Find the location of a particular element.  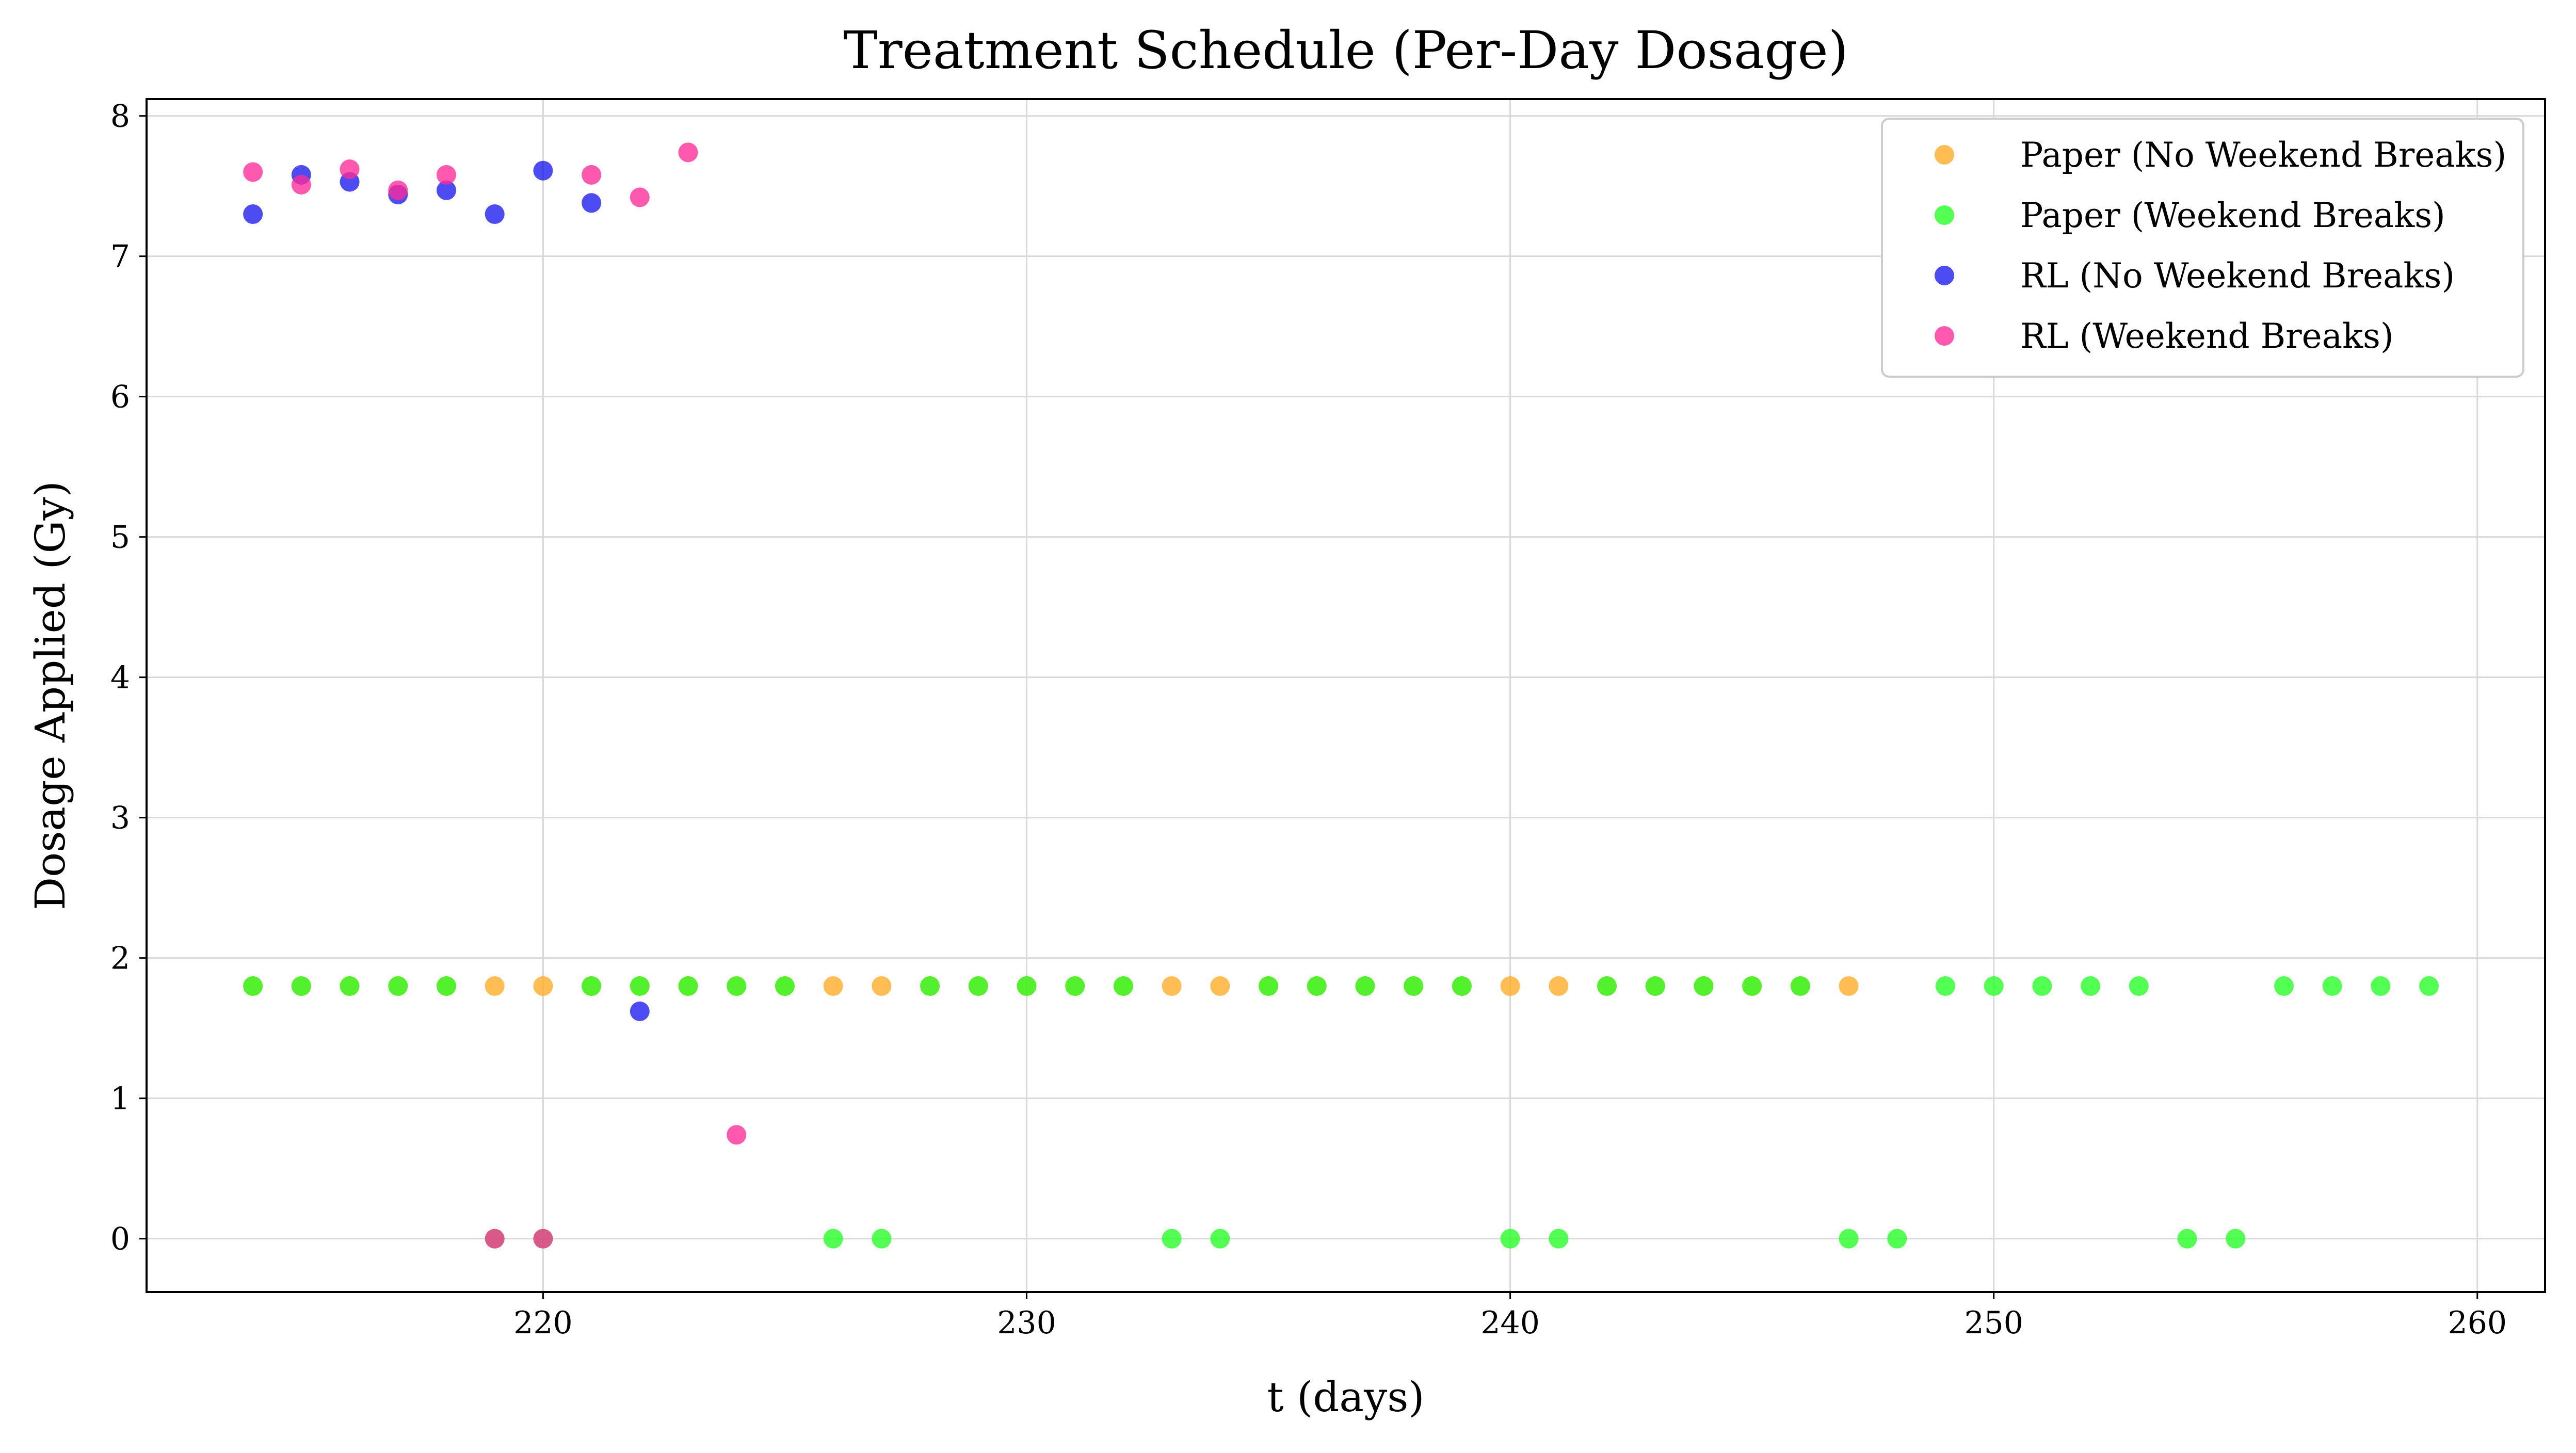

x-tick-label: 250 is located at coordinates (1994, 1323).